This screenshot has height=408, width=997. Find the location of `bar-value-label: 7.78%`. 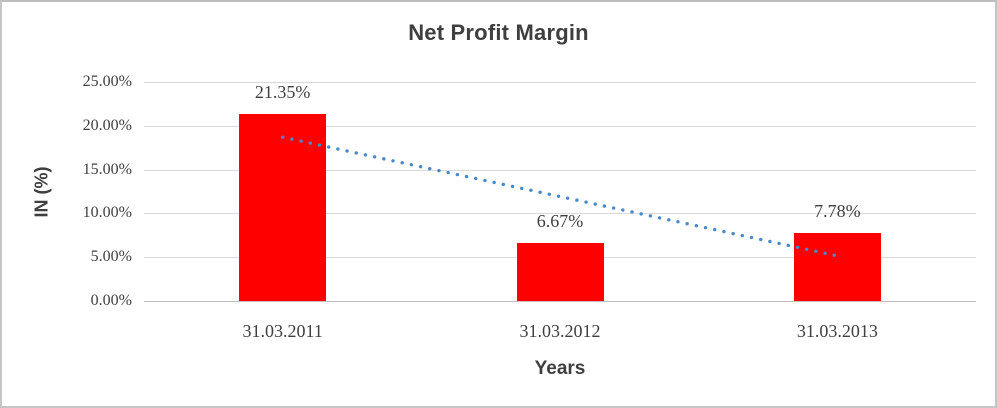

bar-value-label: 7.78% is located at coordinates (837, 210).